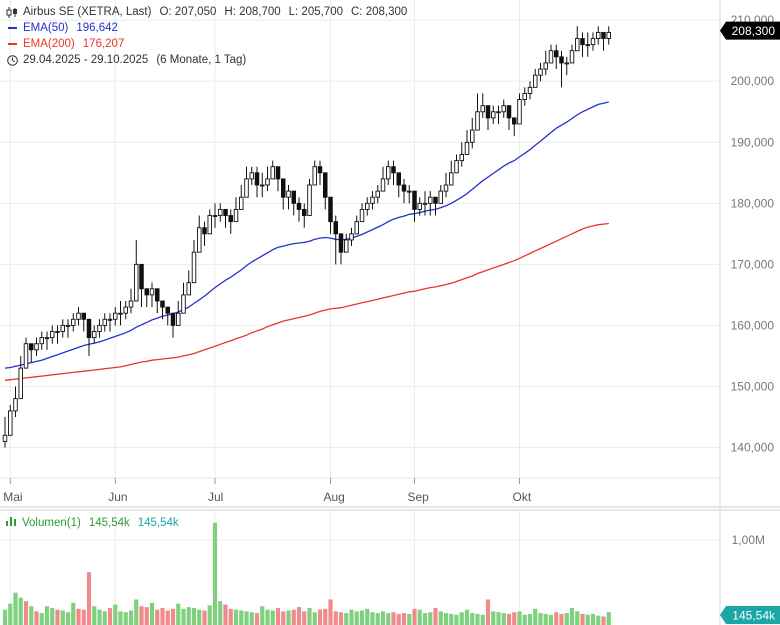 The width and height of the screenshot is (780, 625). I want to click on ema50-value: 196,642, so click(97, 28).